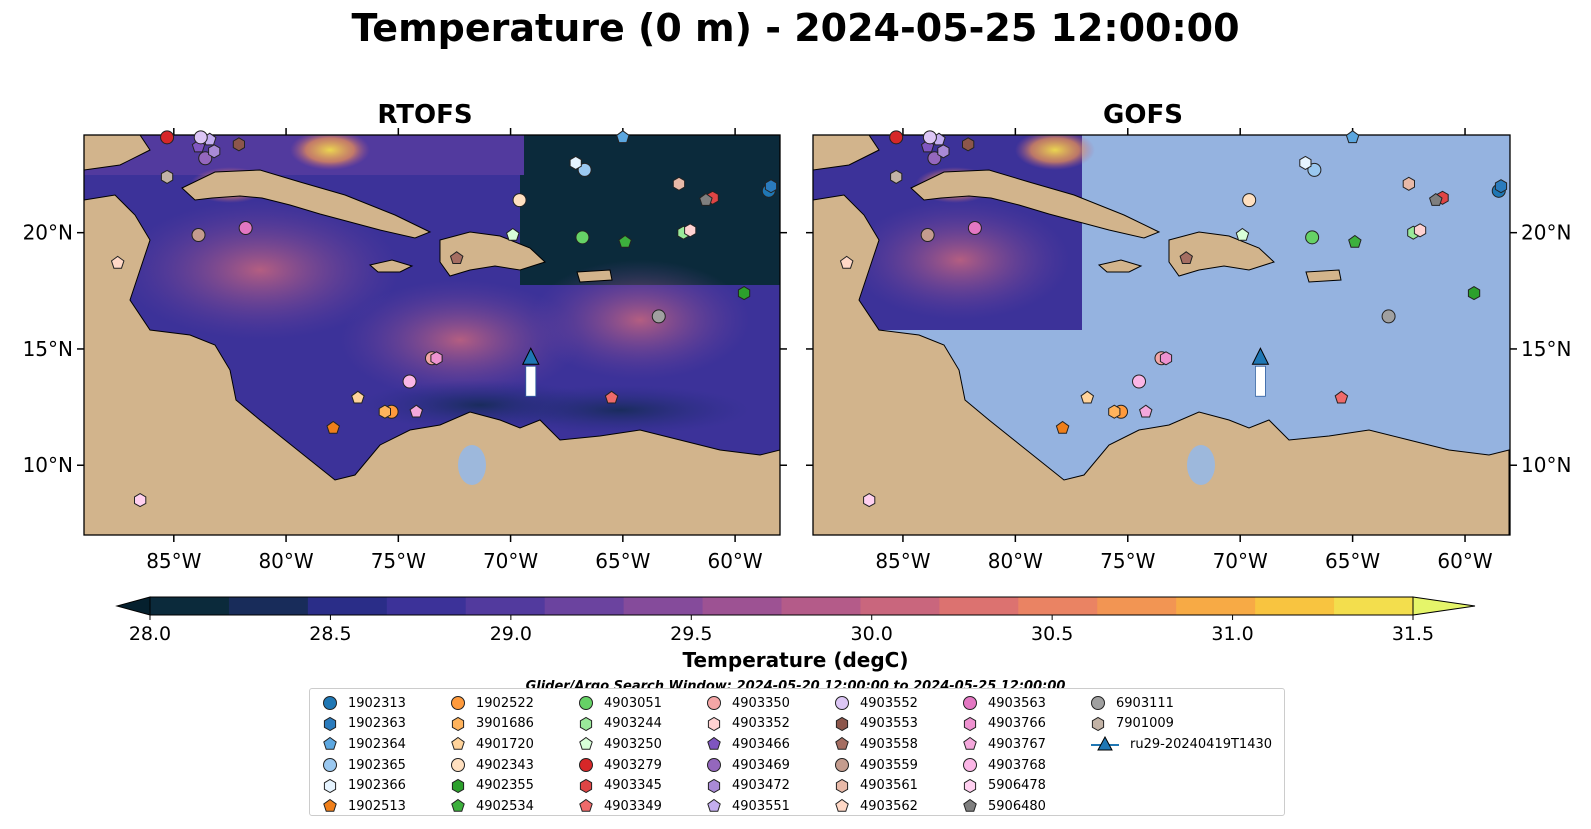  Describe the element at coordinates (1181, 724) in the screenshot. I see `legend-entry-7901009: 7901009` at that location.